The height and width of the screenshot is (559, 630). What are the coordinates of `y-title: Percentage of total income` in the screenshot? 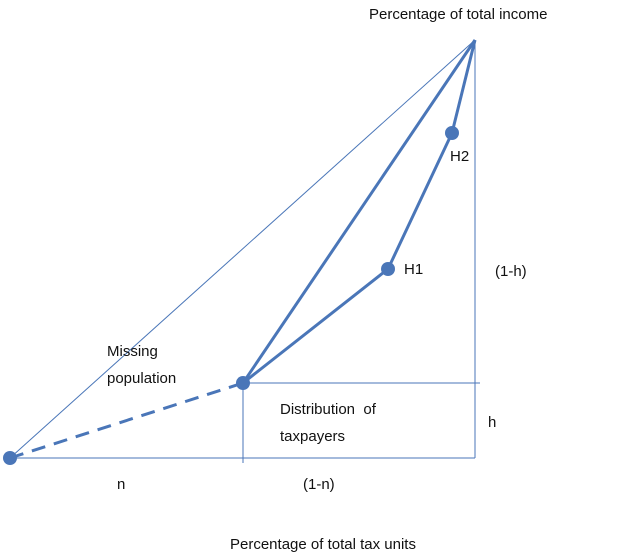 It's located at (458, 14).